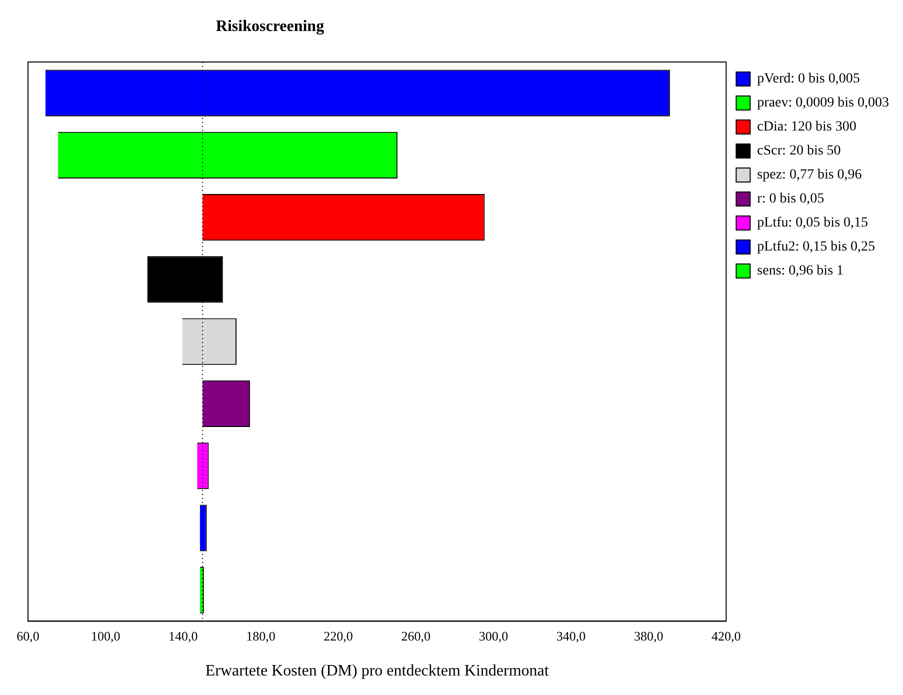 Image resolution: width=903 pixels, height=695 pixels. I want to click on x-tick-label: 380,0, so click(649, 636).